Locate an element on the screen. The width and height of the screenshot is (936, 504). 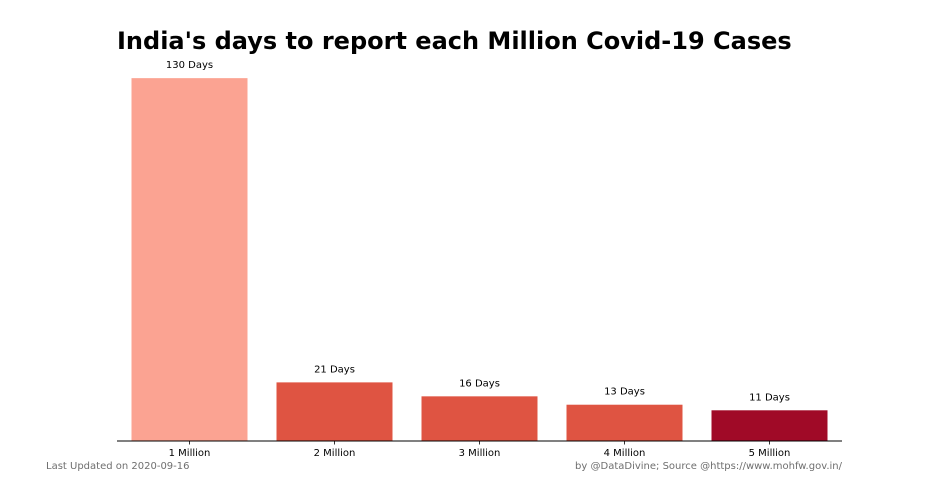
bar-value-label-5: 11 Days is located at coordinates (769, 397).